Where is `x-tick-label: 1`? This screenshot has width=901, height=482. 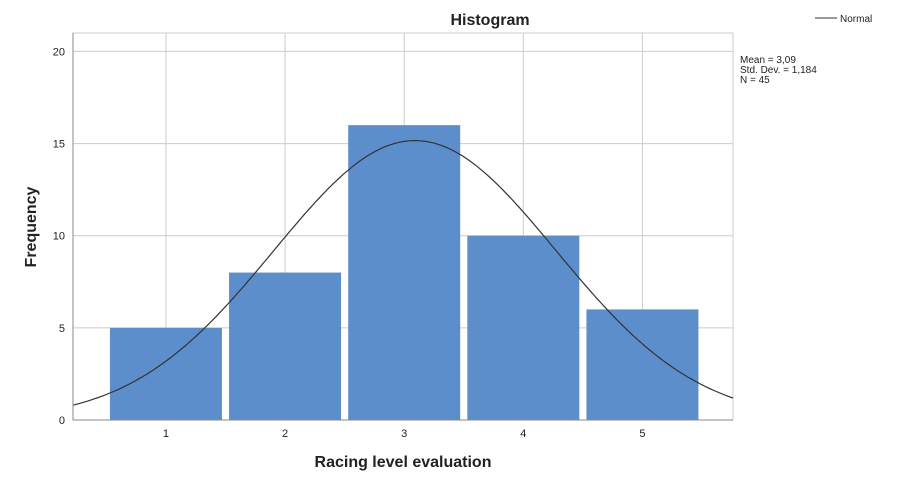
x-tick-label: 1 is located at coordinates (166, 434).